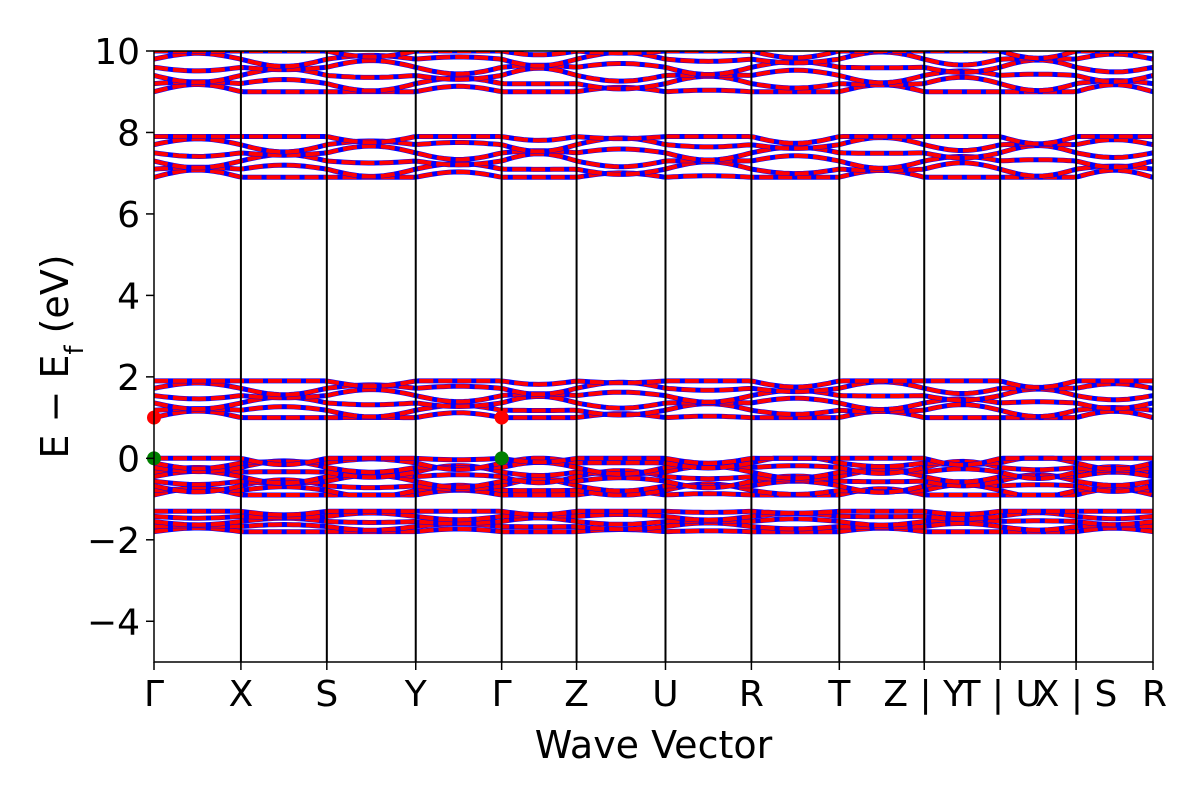  What do you see at coordinates (113, 622) in the screenshot?
I see `y-tick-label-0: −4` at bounding box center [113, 622].